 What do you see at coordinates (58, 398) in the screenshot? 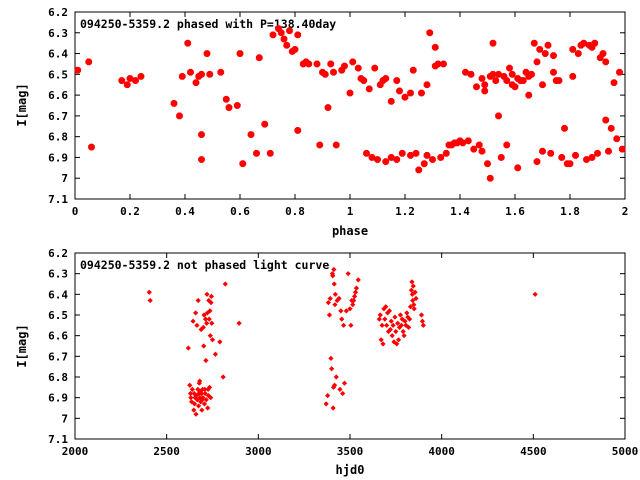
I see `y-tick-label: 6.9` at bounding box center [58, 398].